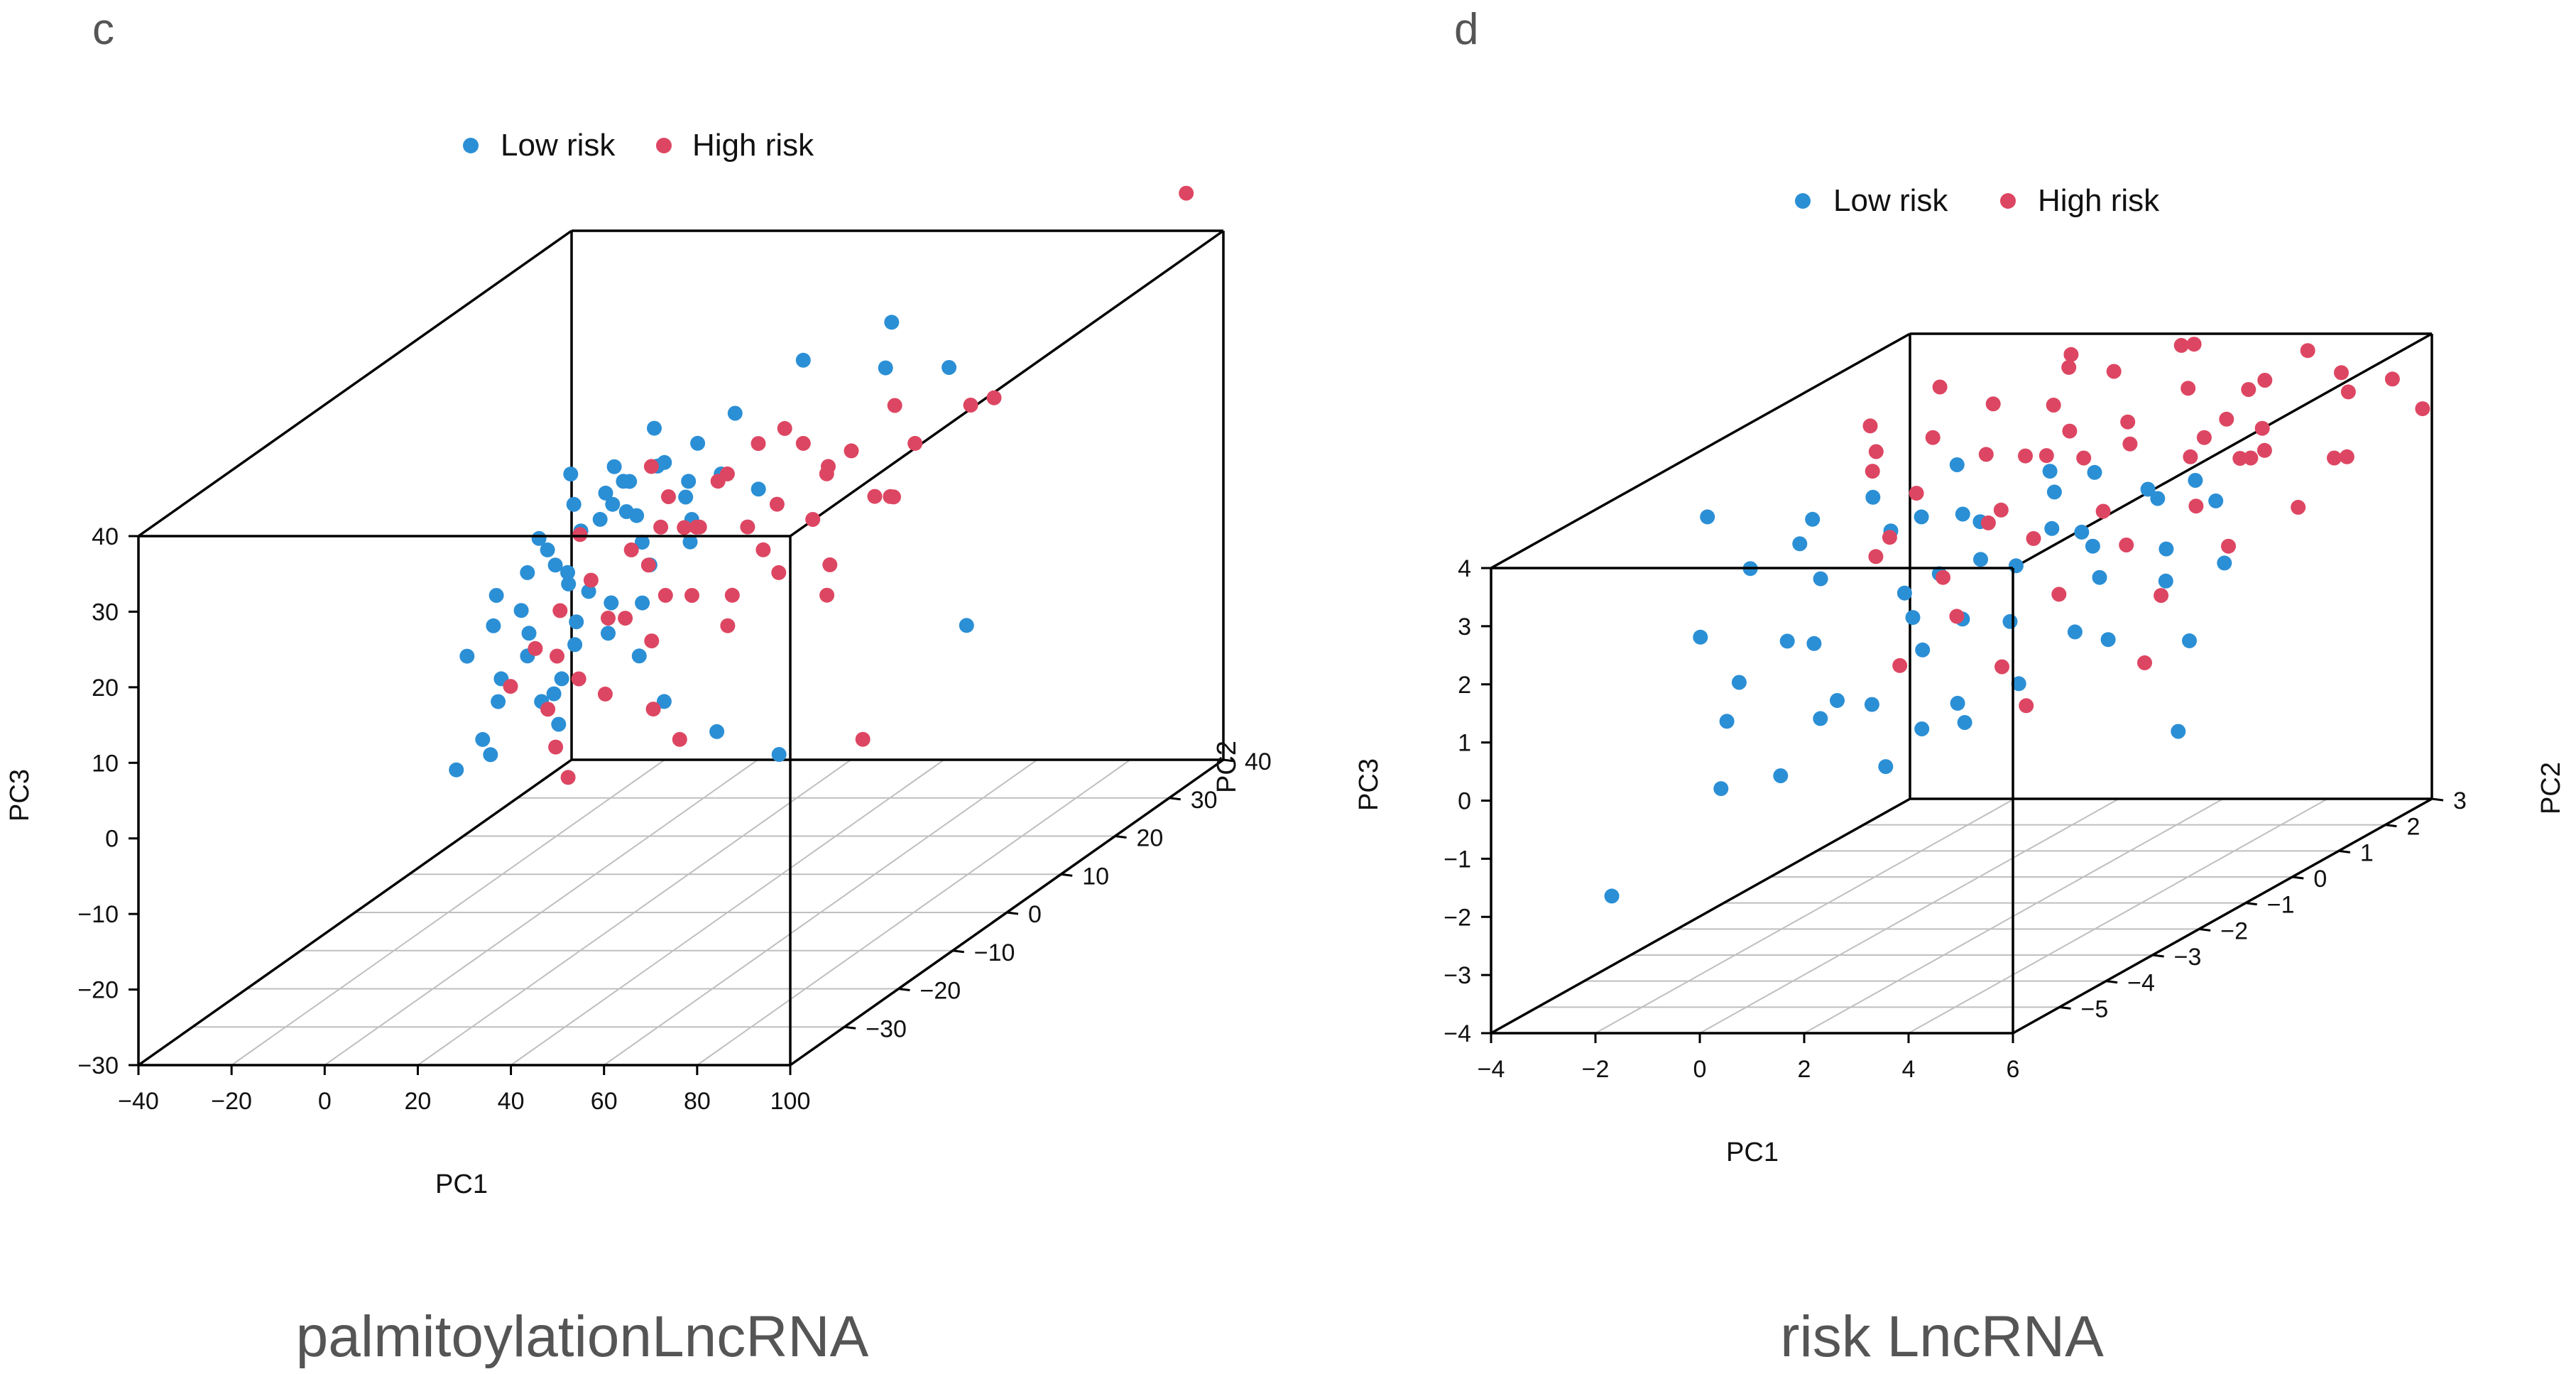  What do you see at coordinates (2413, 827) in the screenshot?
I see `y-tick-label: 2` at bounding box center [2413, 827].